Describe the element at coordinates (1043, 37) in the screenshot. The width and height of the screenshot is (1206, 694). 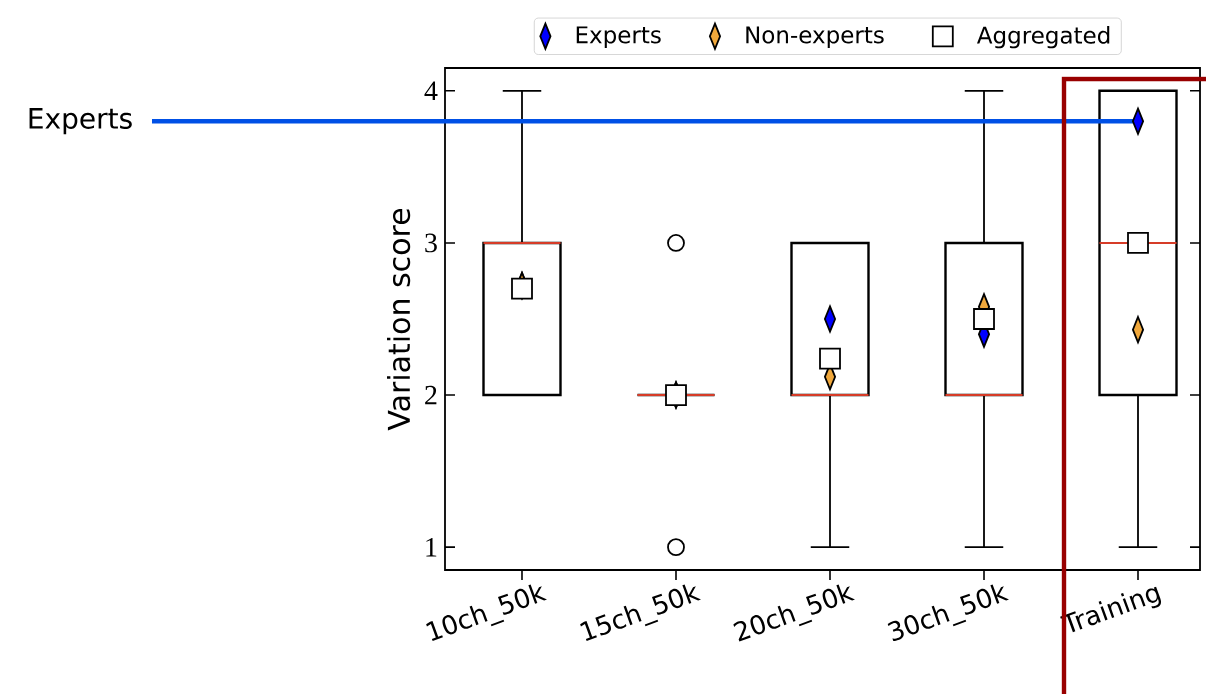
I see `legend-label: Aggregated` at that location.